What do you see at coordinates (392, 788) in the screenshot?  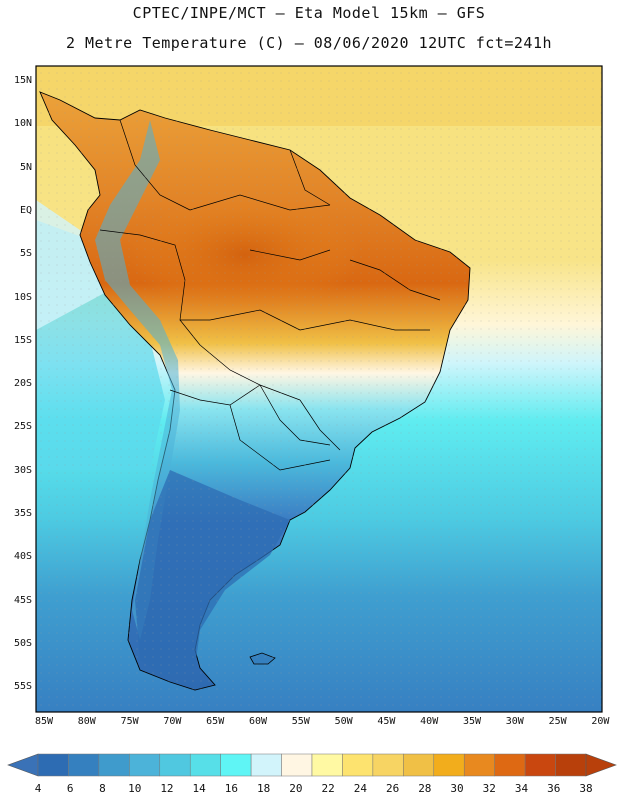 I see `colorbar-tick-label: 26` at bounding box center [392, 788].